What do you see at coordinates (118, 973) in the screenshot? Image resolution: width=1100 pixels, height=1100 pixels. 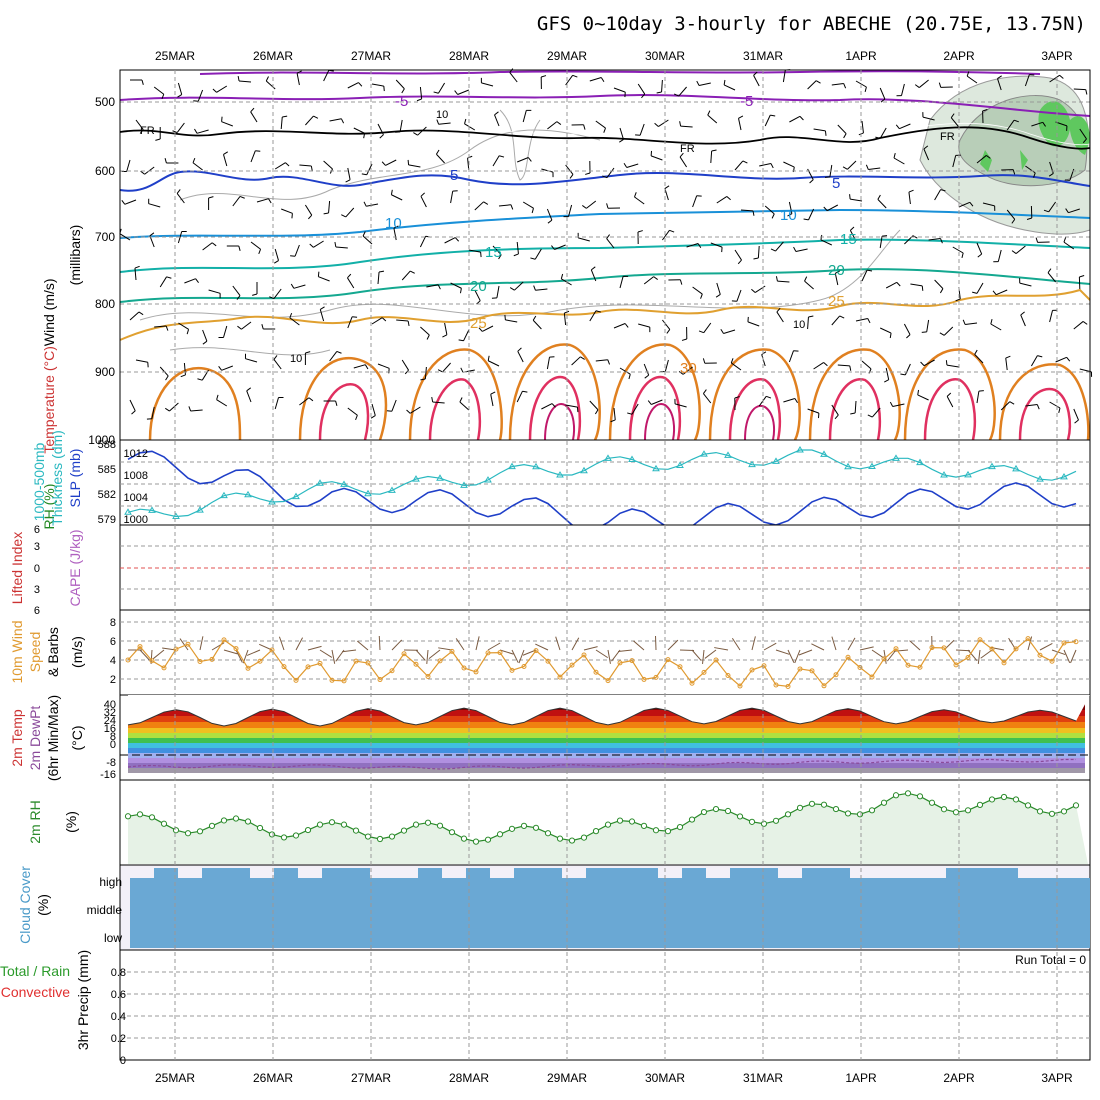 I see `precip-tick: 0.8` at bounding box center [118, 973].